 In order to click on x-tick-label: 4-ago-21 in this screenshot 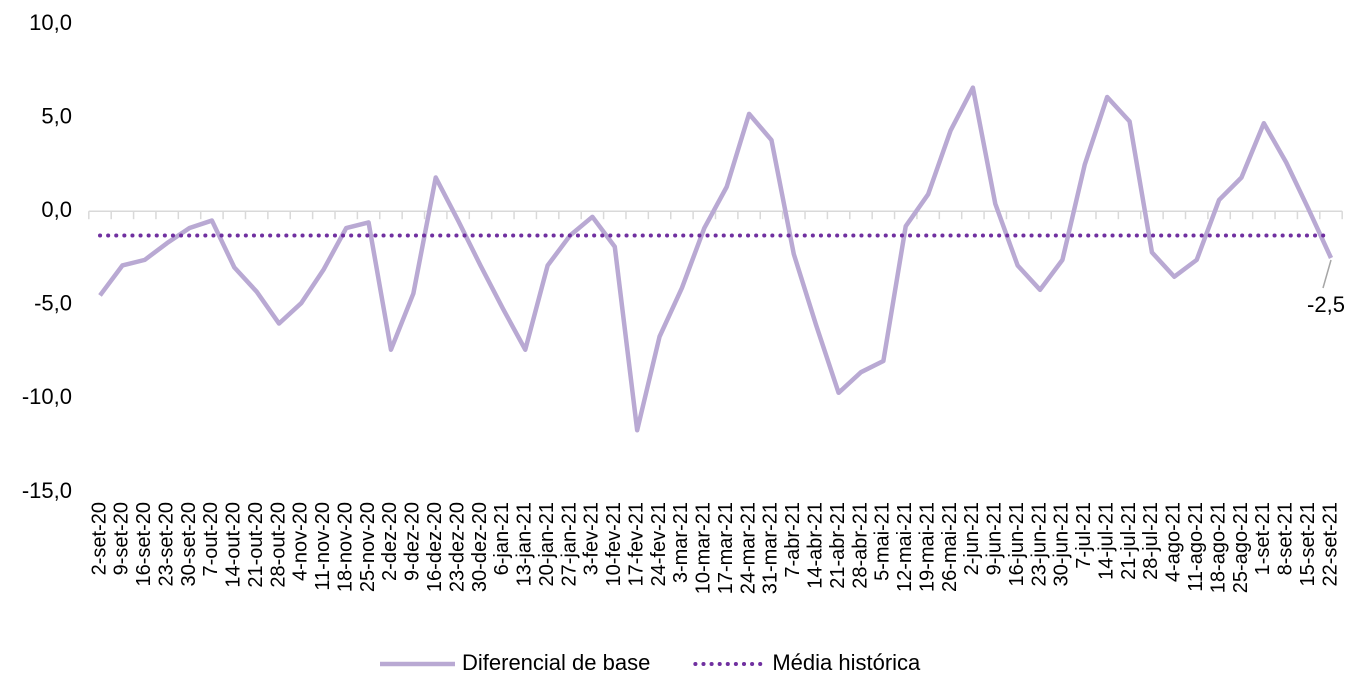, I will do `click(1174, 542)`.